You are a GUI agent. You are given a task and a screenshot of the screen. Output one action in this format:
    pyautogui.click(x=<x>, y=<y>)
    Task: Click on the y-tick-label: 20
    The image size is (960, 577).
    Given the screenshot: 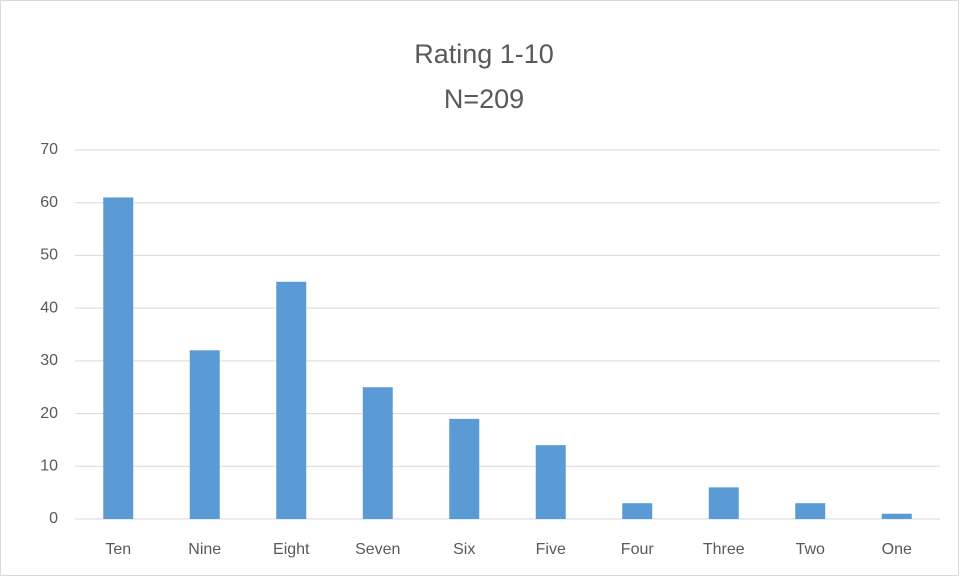 What is the action you would take?
    pyautogui.click(x=49, y=413)
    